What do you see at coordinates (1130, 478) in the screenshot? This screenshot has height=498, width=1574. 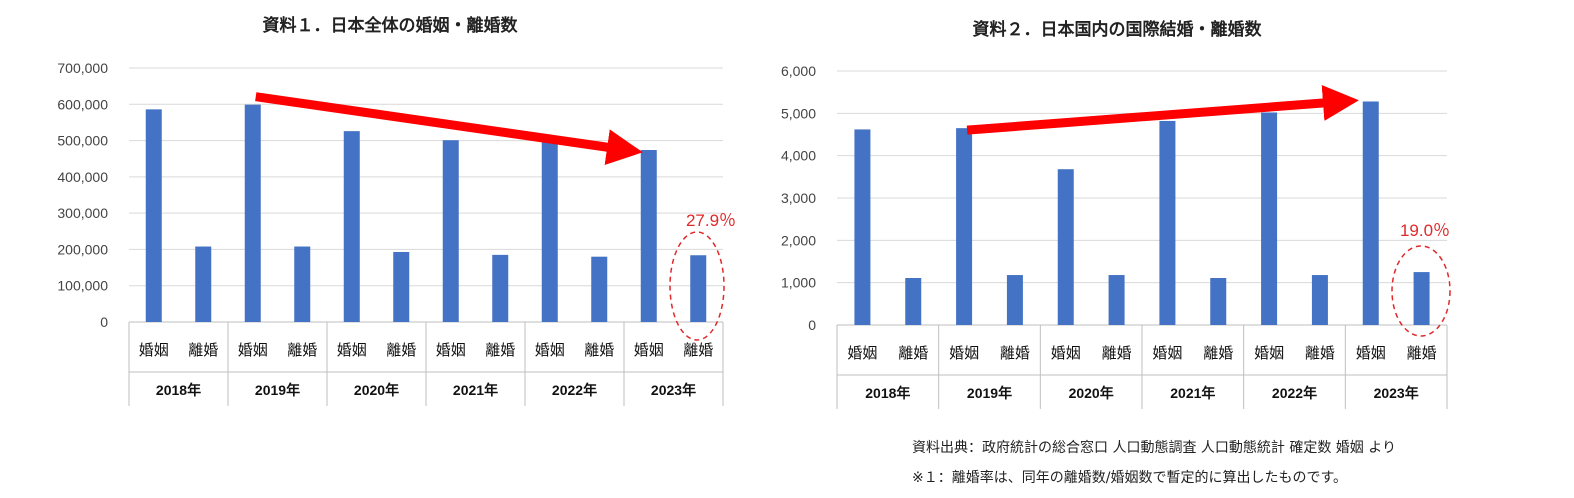 I see `footnote-divorce-rate: ※１：離婚率は、同年の離婚数/婚姻数で暫定的に算出したものです。` at bounding box center [1130, 478].